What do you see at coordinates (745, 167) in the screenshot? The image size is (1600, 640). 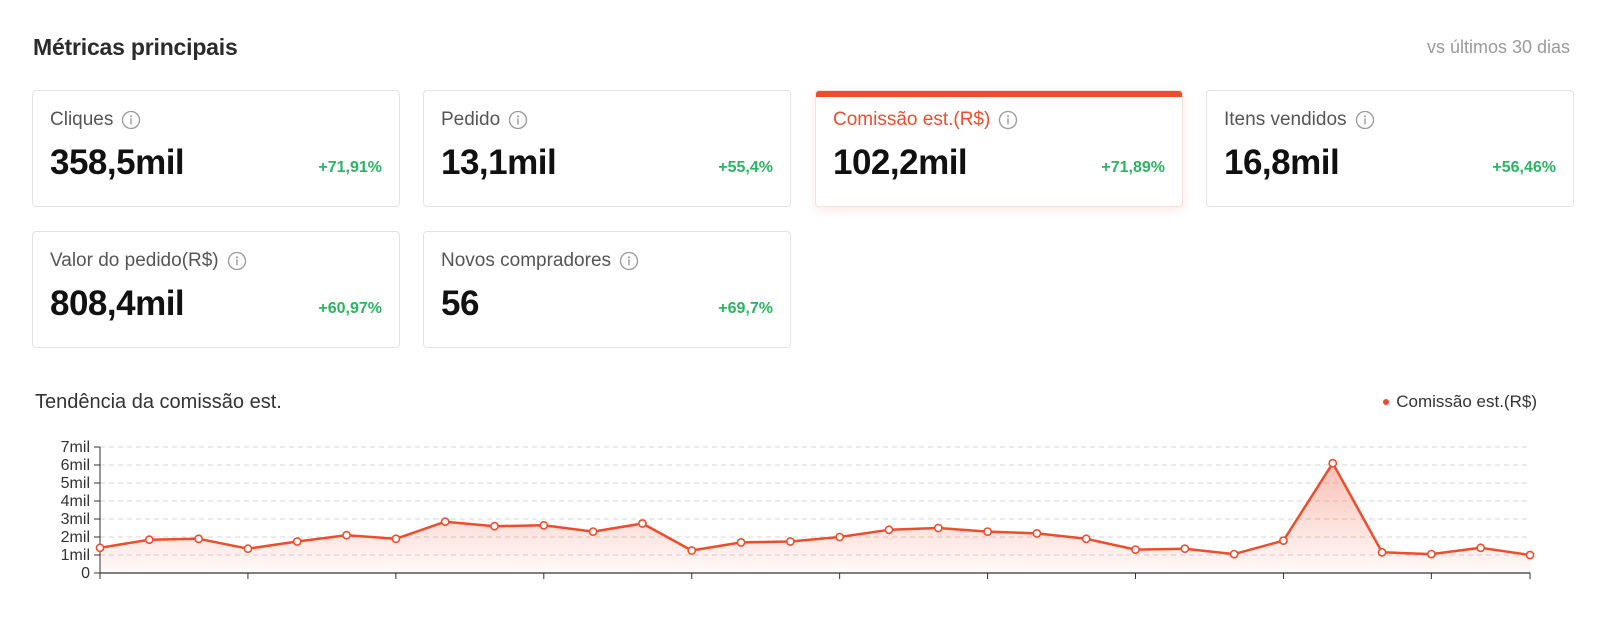 I see `metric-delta: +55,4%` at bounding box center [745, 167].